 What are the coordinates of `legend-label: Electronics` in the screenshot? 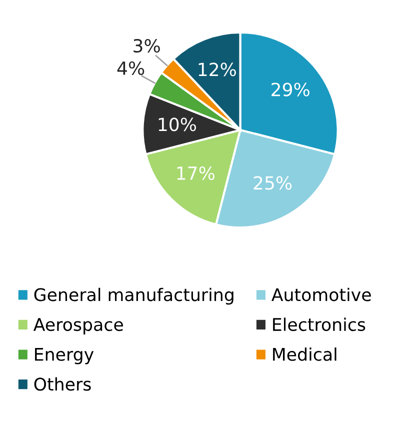 It's located at (319, 325).